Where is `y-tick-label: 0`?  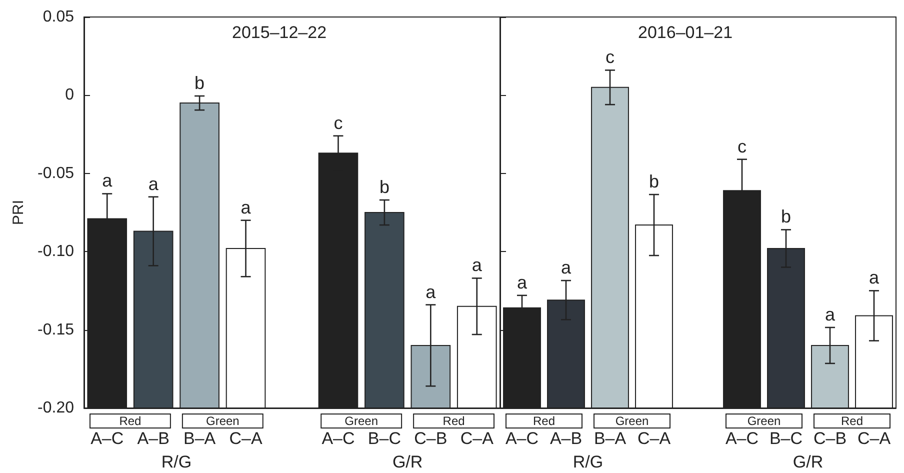 y-tick-label: 0 is located at coordinates (69, 95).